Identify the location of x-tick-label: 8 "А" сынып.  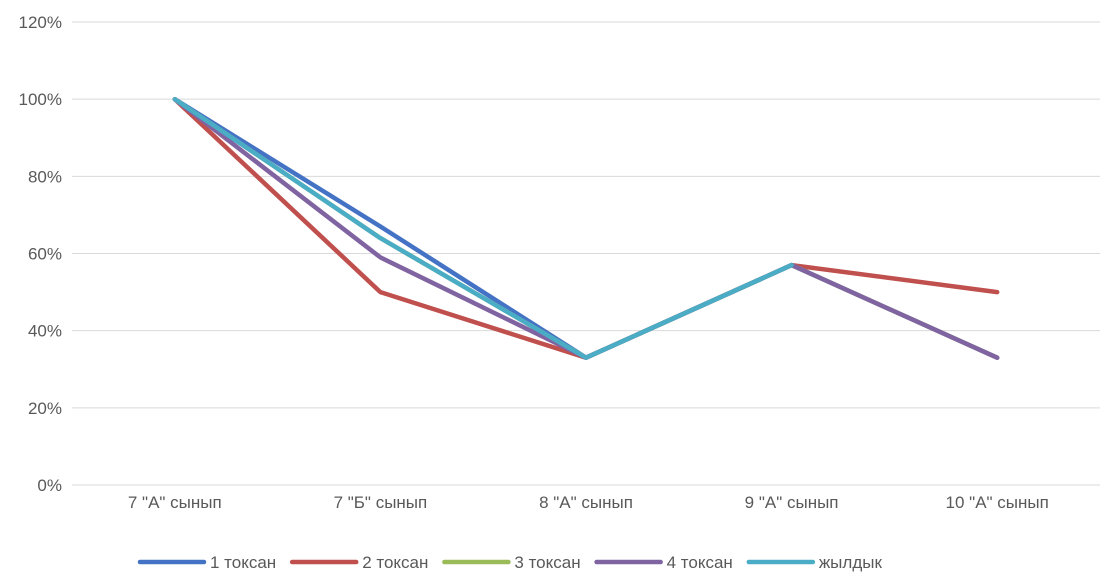
(586, 502).